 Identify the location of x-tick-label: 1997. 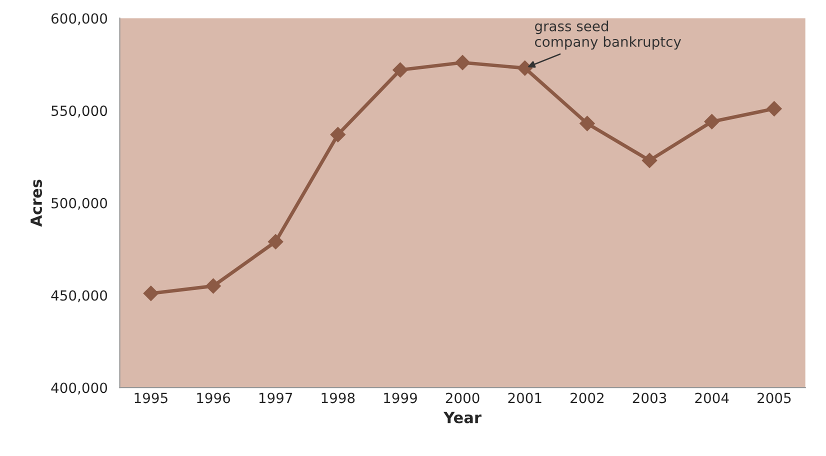
(275, 398).